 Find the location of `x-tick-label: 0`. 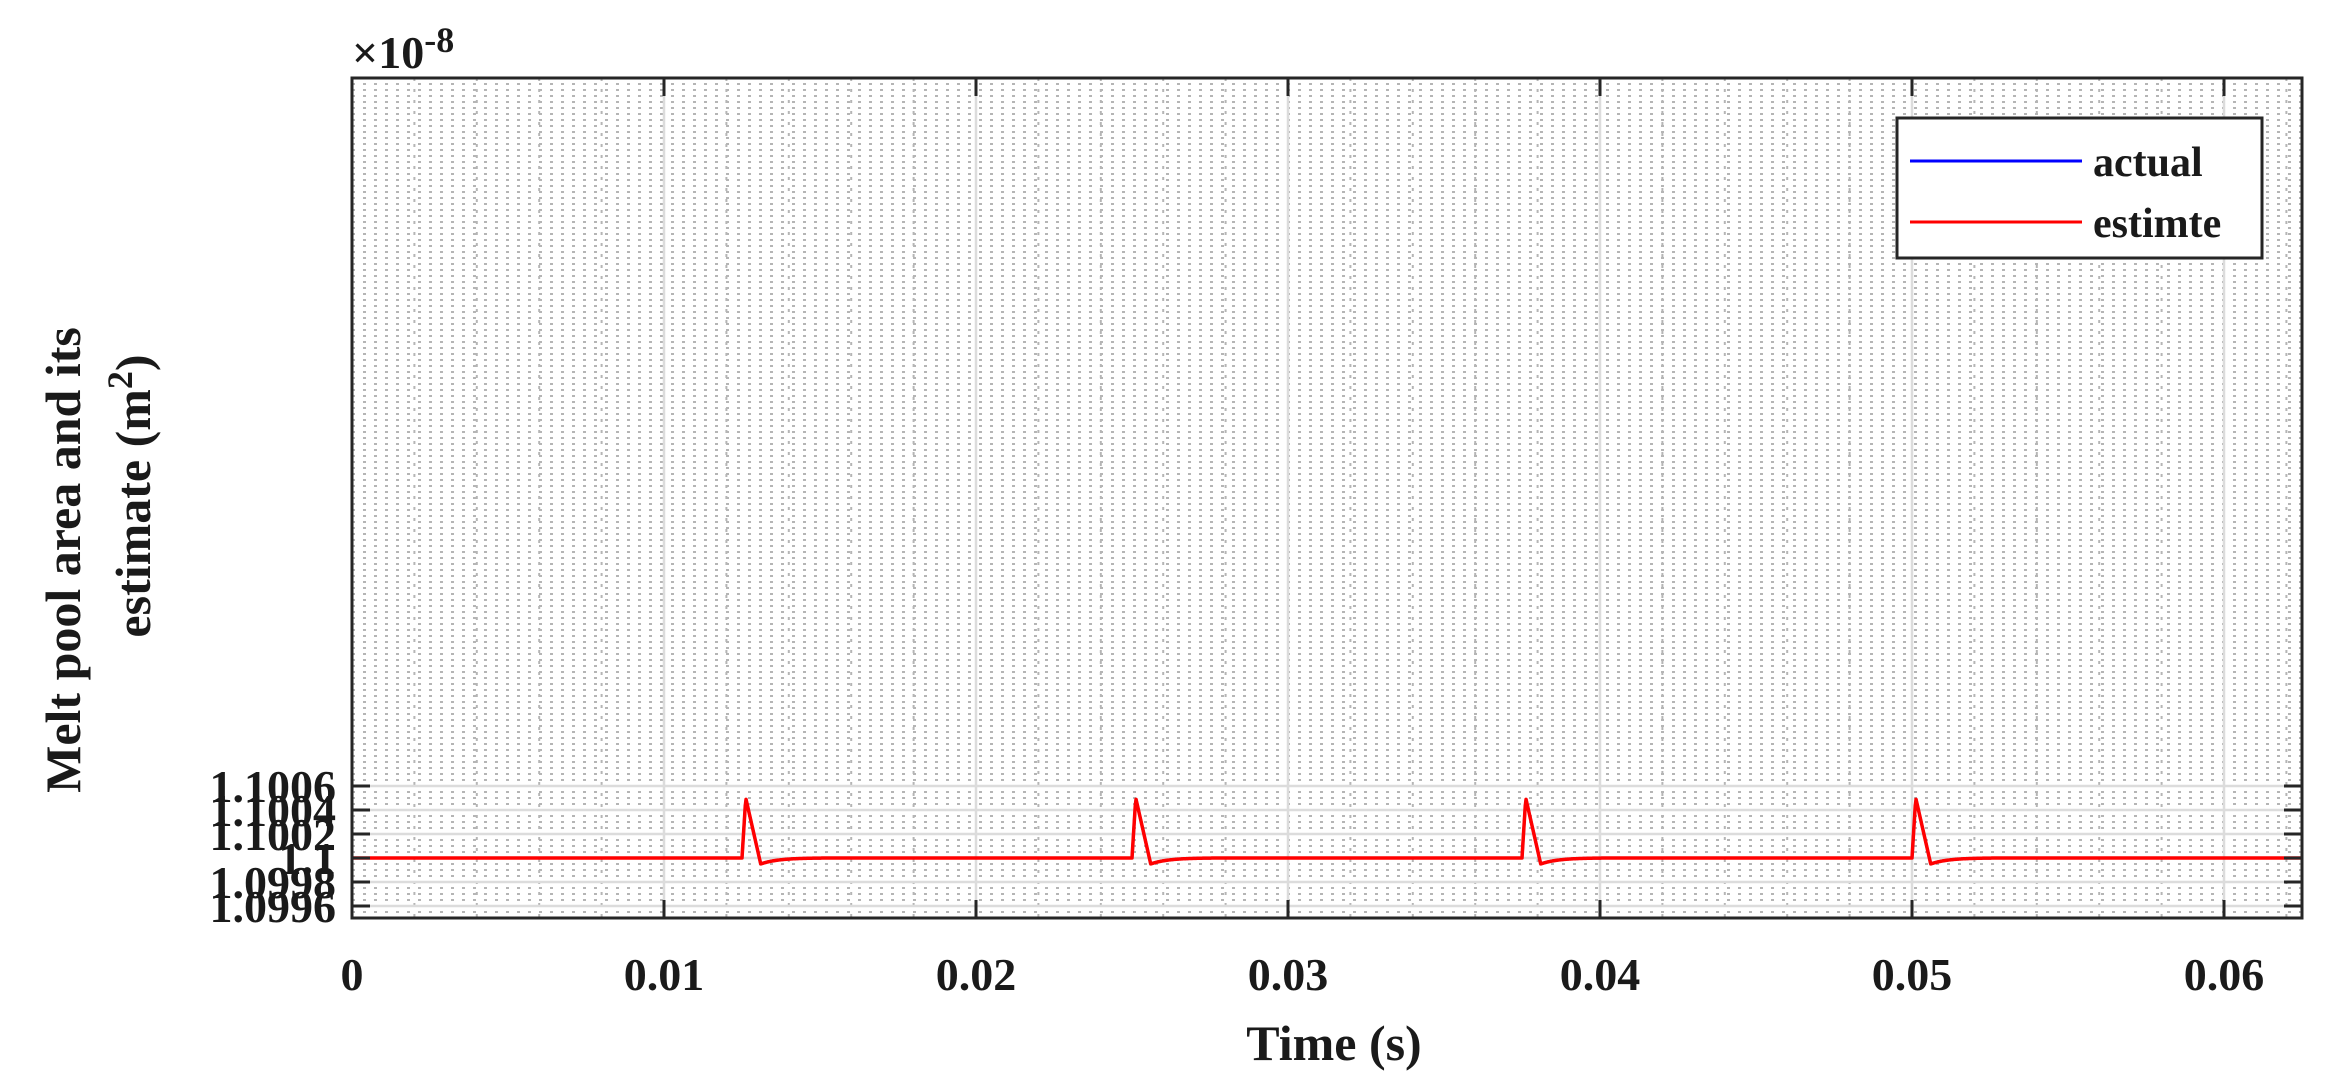

x-tick-label: 0 is located at coordinates (352, 974).